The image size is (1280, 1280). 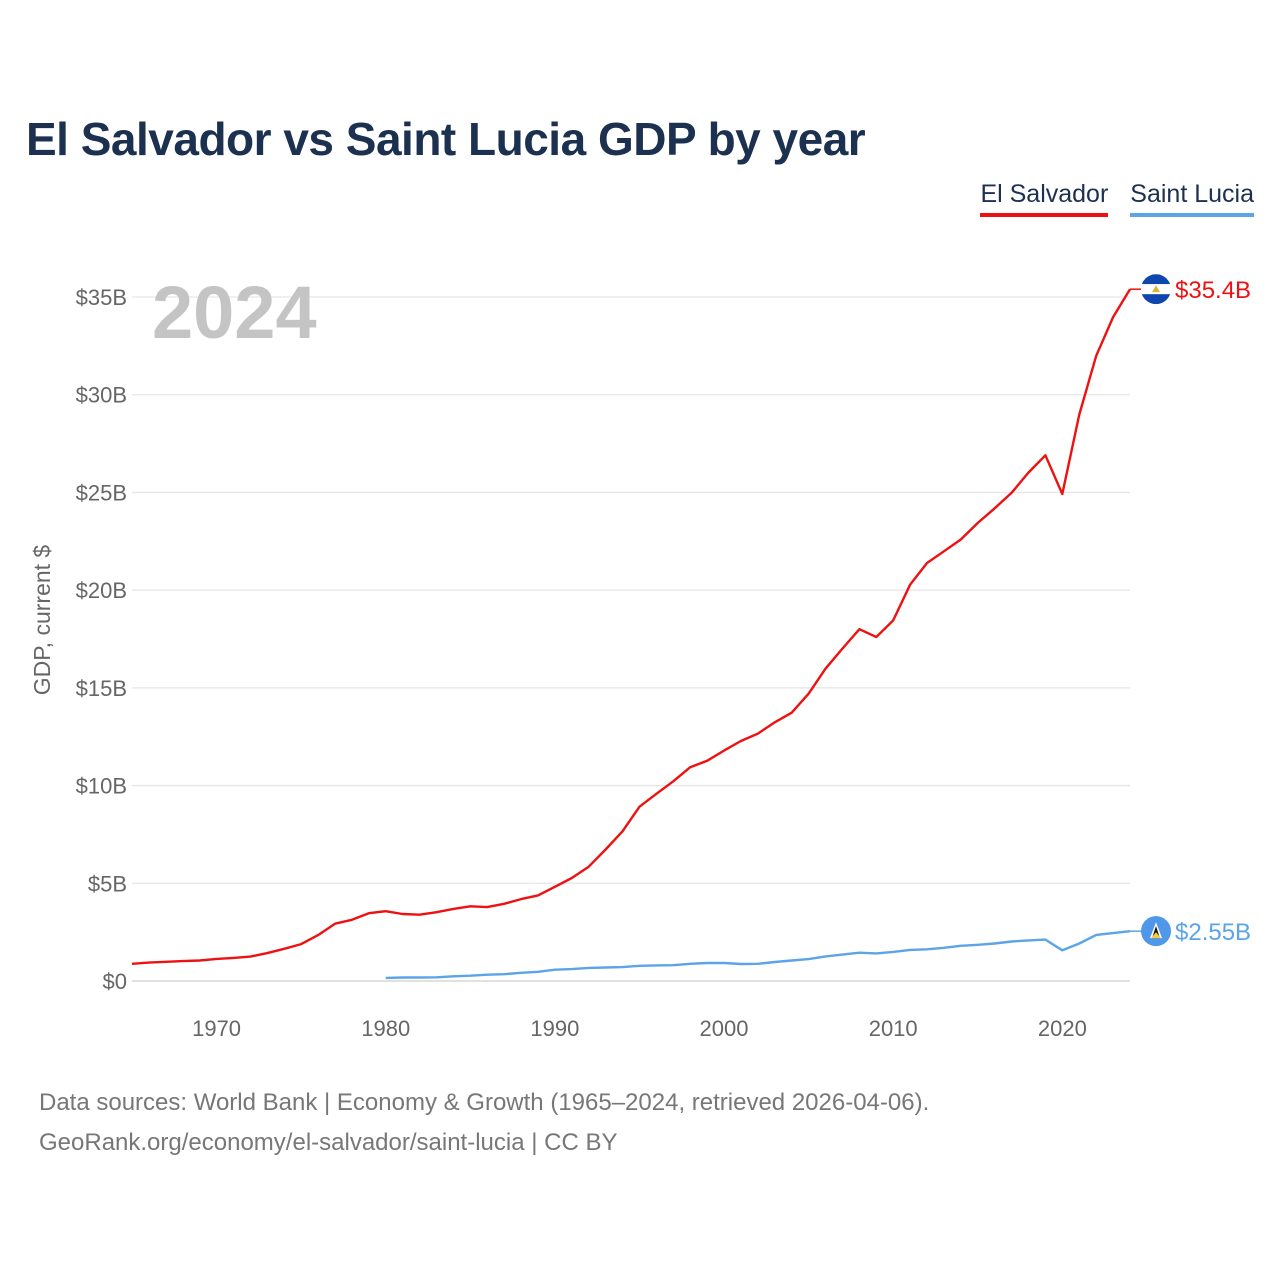 What do you see at coordinates (724, 1028) in the screenshot?
I see `x-tick-label: 2000` at bounding box center [724, 1028].